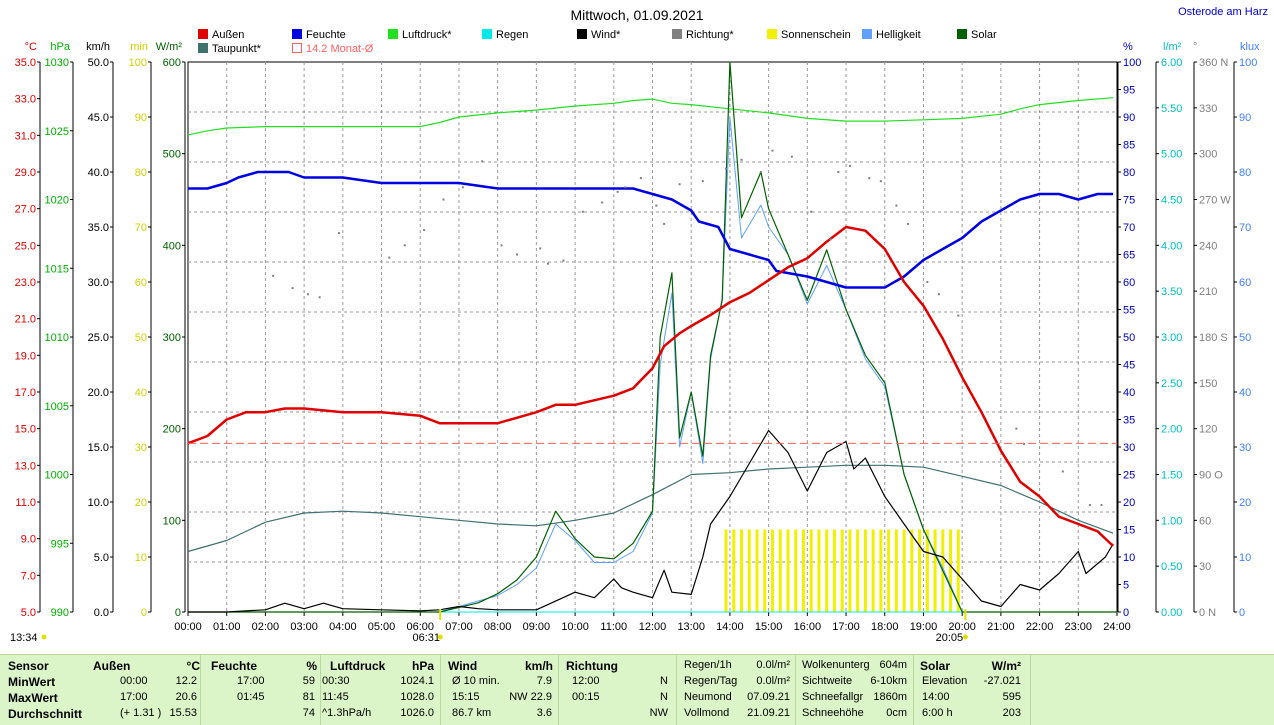  I want to click on footer-luftdruck-time: ^1.3hPa/h, so click(347, 713).